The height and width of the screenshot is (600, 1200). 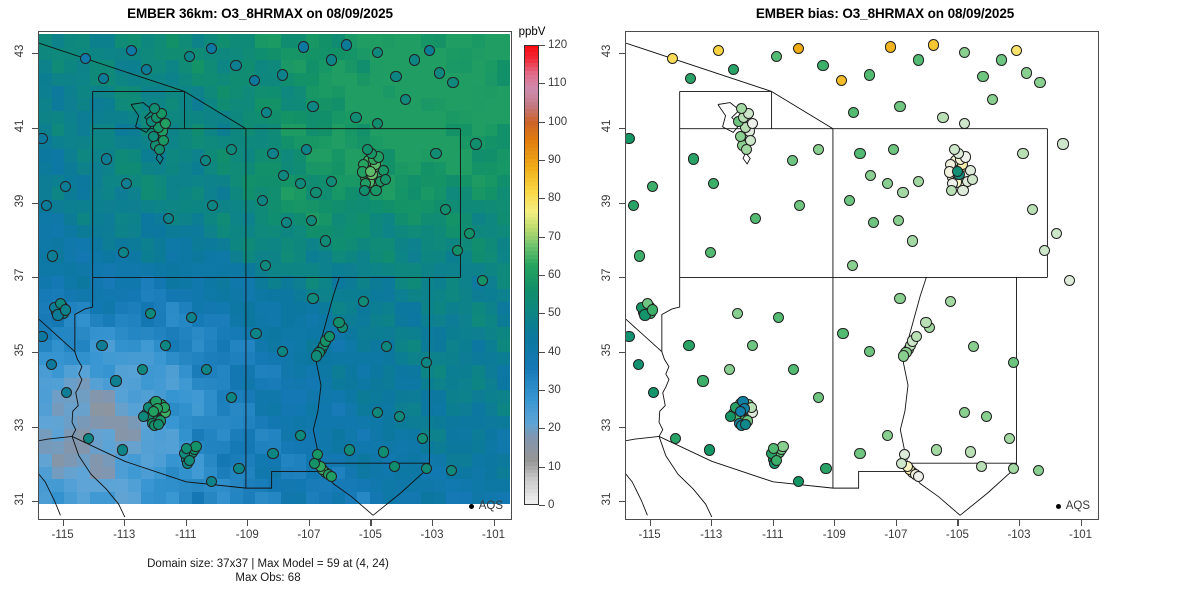 I want to click on x-axis-tick-label: -101, so click(x=494, y=535).